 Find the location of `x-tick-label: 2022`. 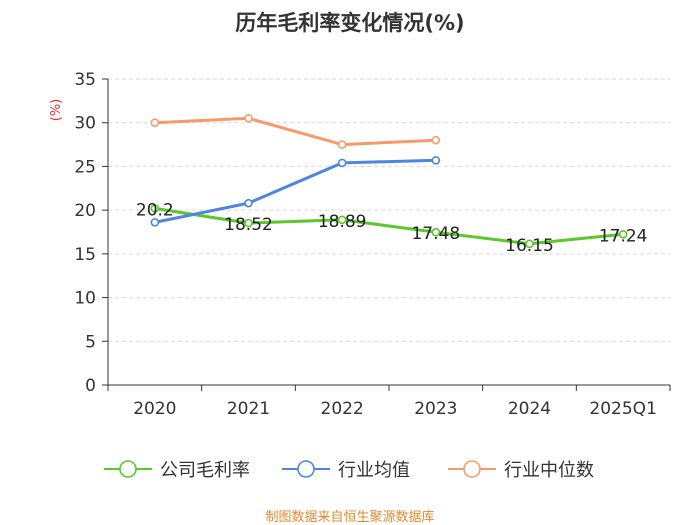

x-tick-label: 2022 is located at coordinates (342, 409).